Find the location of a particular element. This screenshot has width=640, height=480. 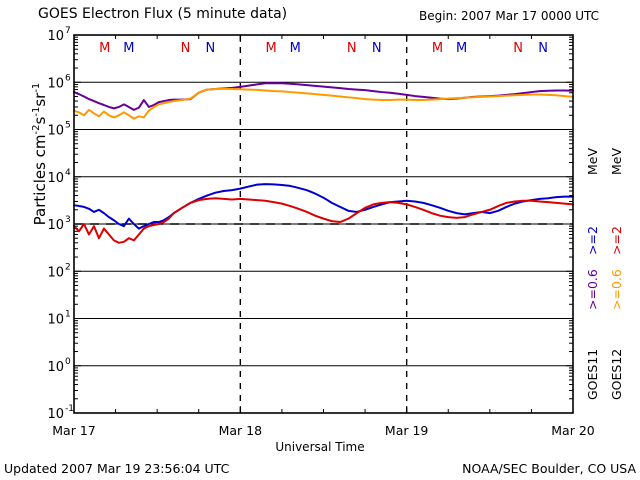

y-tick-exp-0: 0 is located at coordinates (68, 362).